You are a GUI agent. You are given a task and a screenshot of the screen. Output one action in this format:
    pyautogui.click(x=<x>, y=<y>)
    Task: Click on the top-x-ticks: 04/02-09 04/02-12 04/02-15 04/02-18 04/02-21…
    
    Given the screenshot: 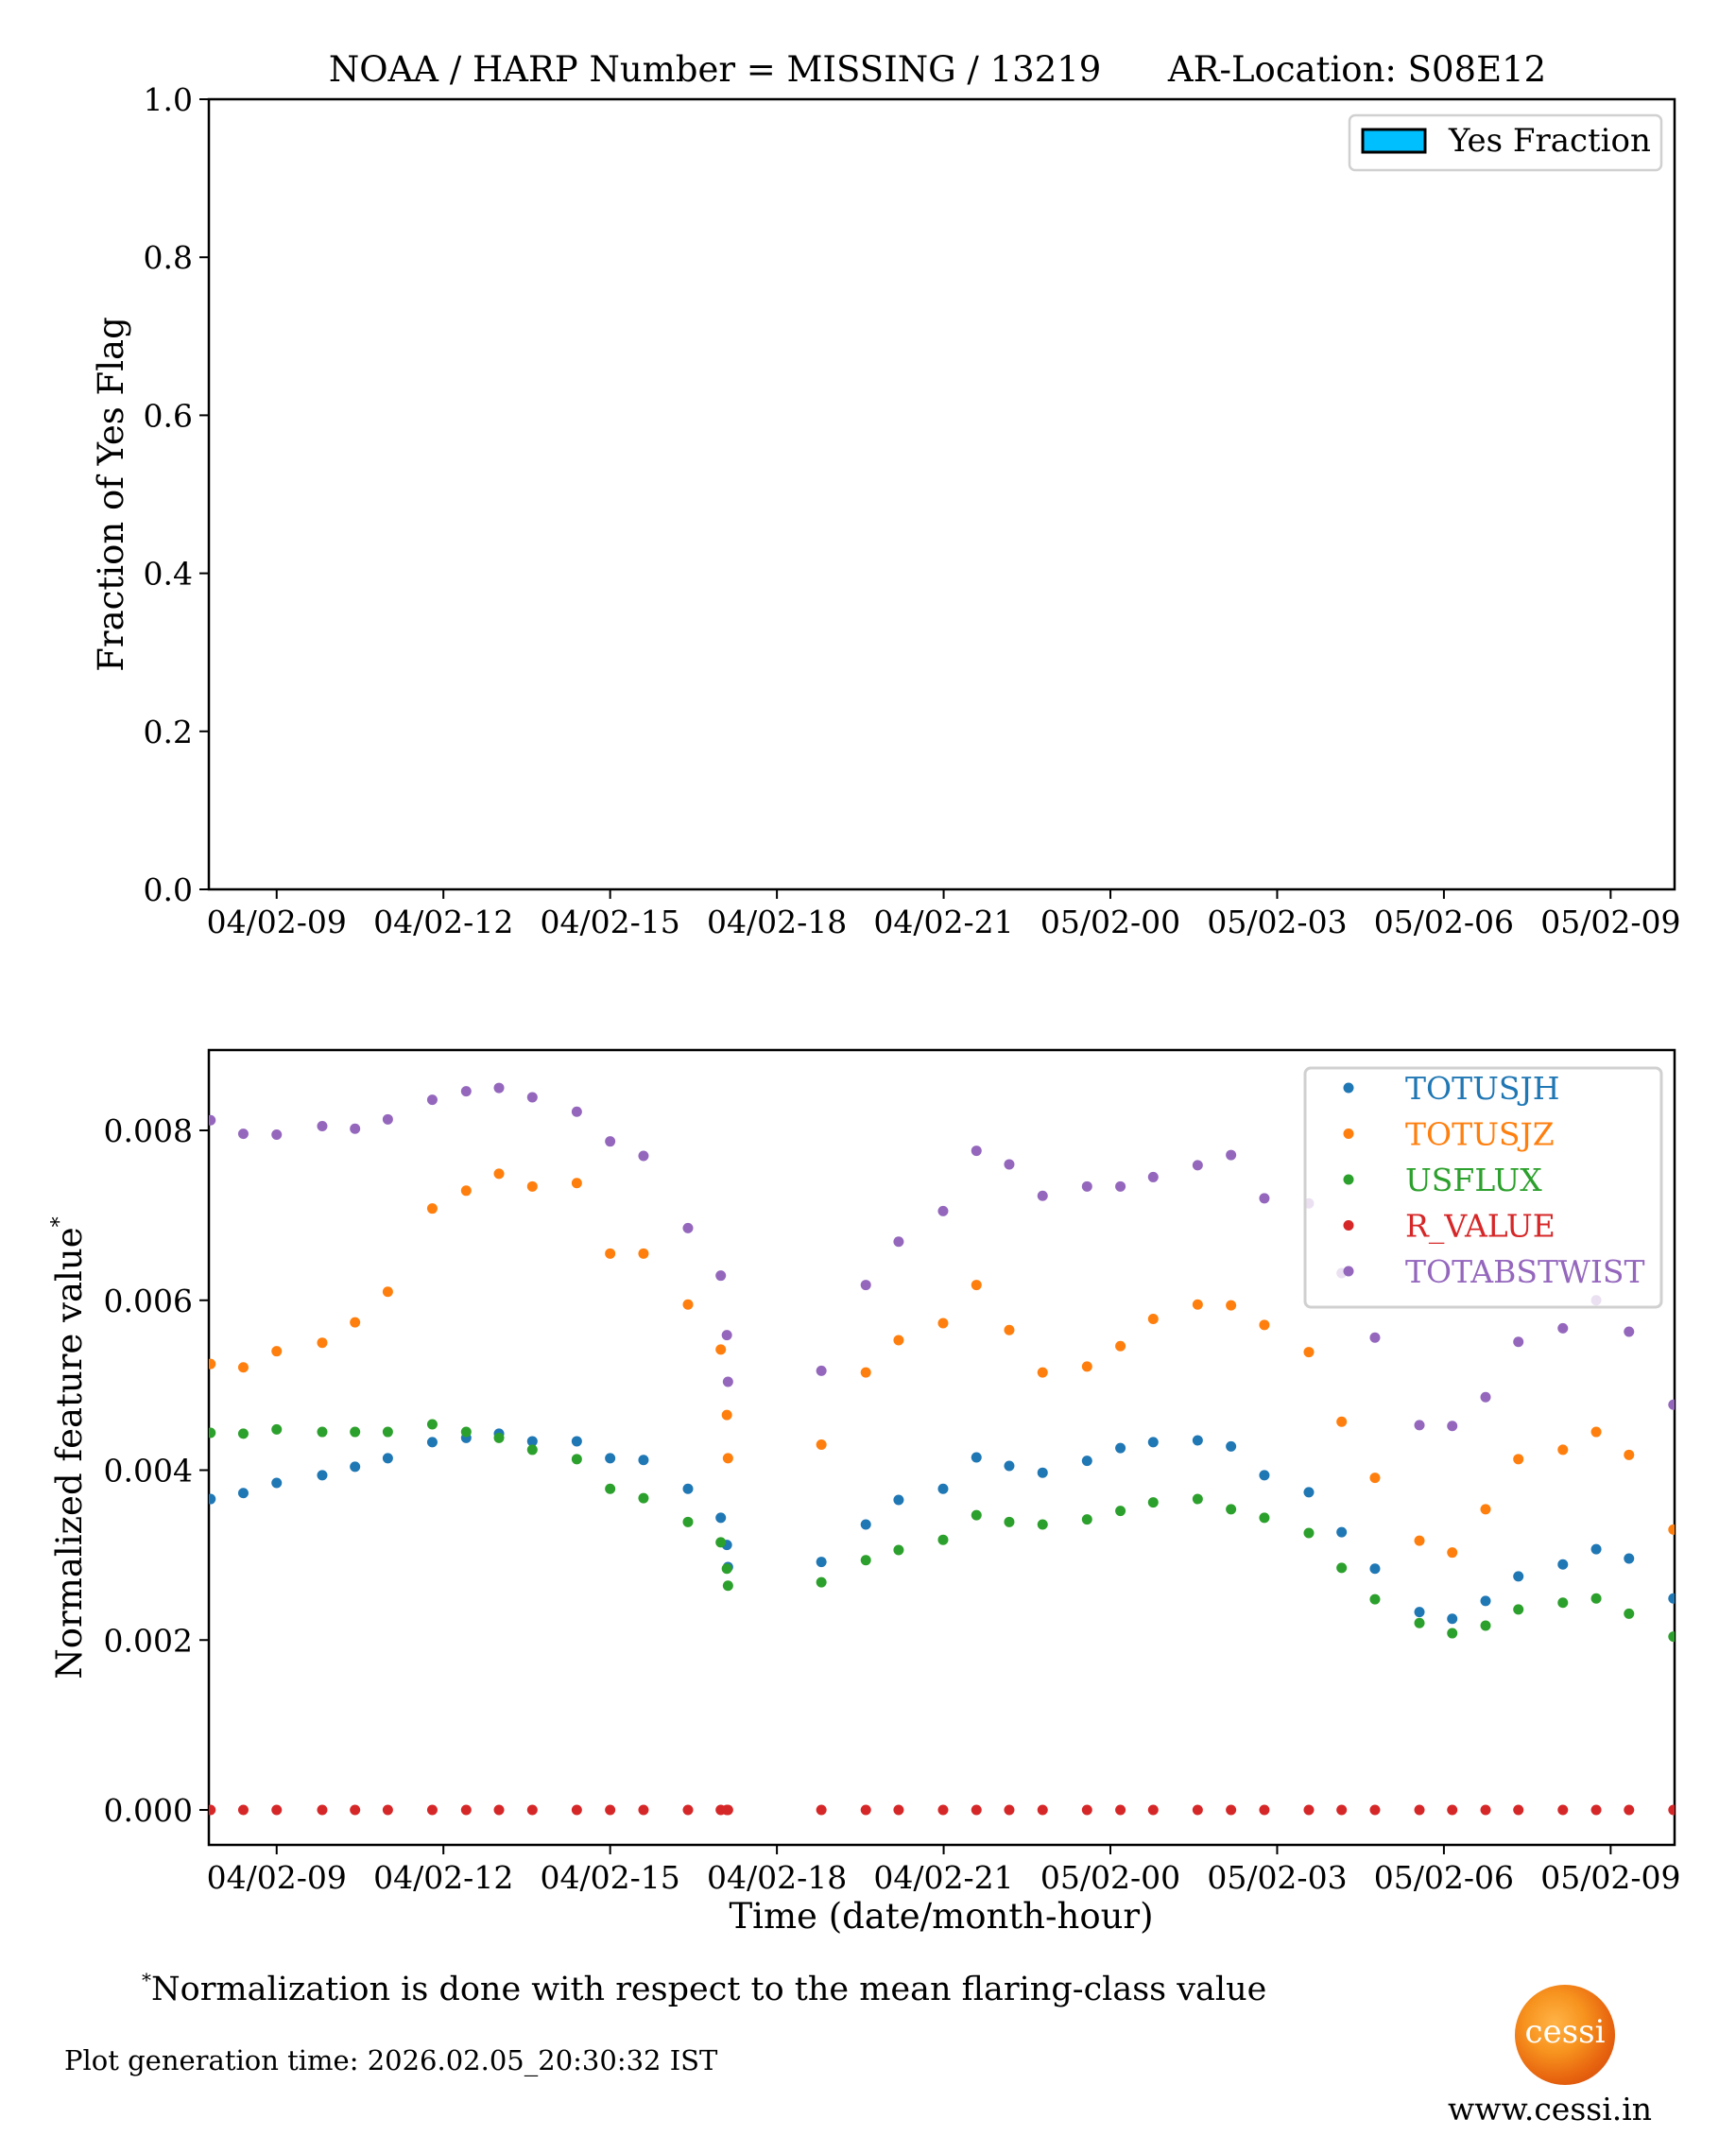 What is the action you would take?
    pyautogui.click(x=943, y=914)
    